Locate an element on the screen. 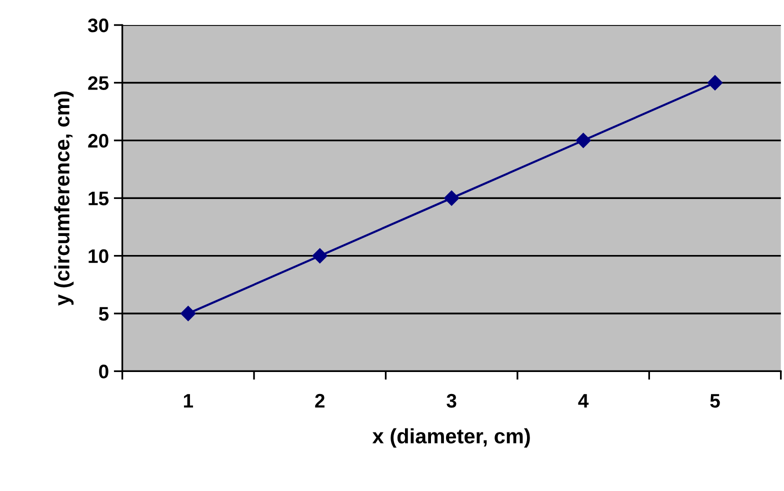  y-tick-label: 30 is located at coordinates (98, 25).